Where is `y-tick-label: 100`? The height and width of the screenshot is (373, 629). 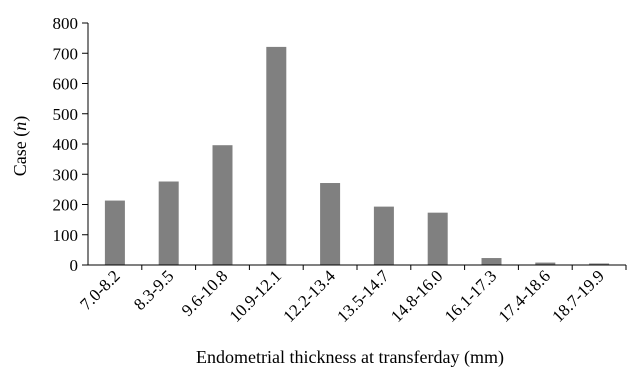 y-tick-label: 100 is located at coordinates (66, 235).